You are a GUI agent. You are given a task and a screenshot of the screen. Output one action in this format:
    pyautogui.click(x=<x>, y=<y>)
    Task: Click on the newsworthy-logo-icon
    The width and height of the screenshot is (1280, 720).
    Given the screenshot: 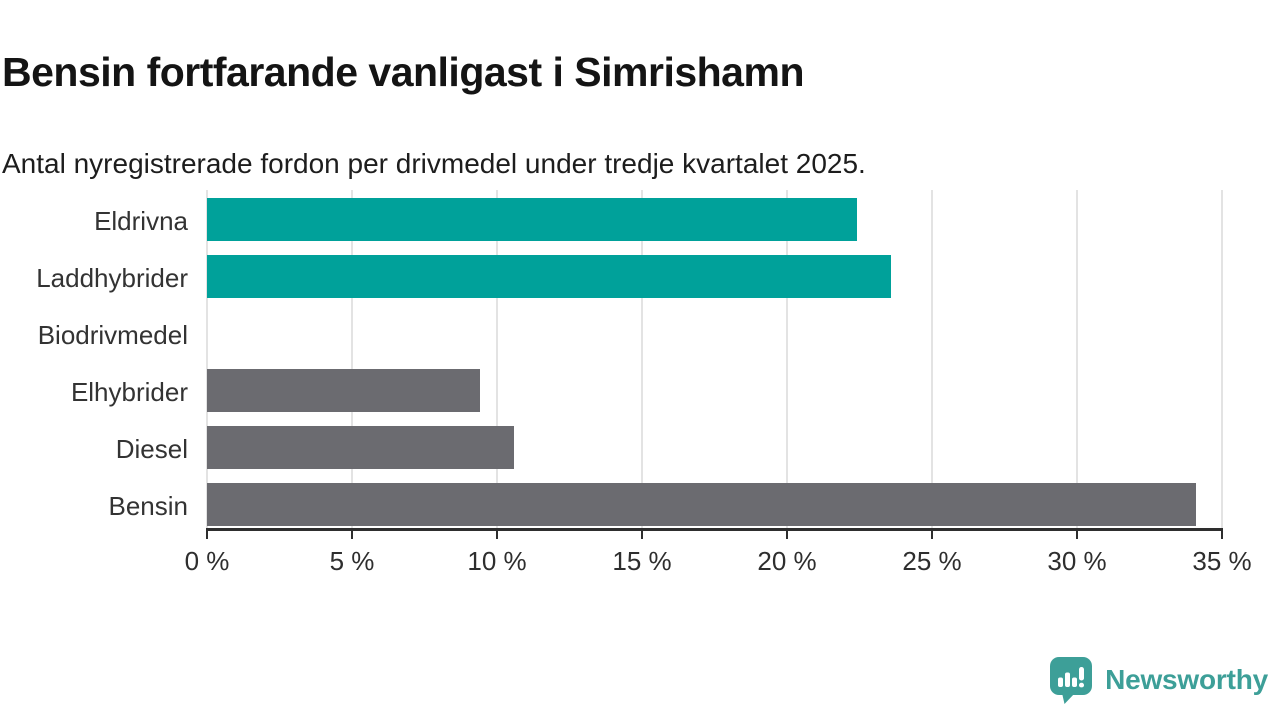 What is the action you would take?
    pyautogui.click(x=1071, y=680)
    